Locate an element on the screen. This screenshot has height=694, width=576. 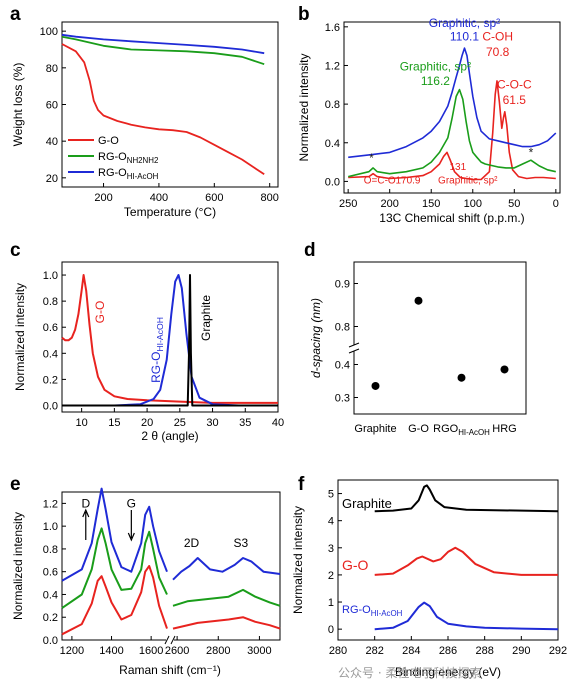
panel-f-ytick-label: 4 is located at coordinates (331, 522).